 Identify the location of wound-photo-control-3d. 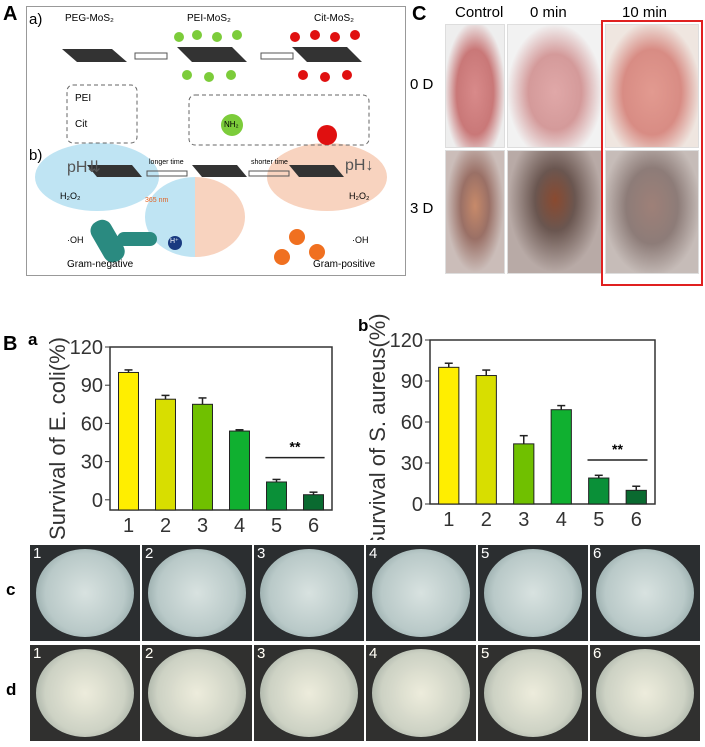
(475, 212).